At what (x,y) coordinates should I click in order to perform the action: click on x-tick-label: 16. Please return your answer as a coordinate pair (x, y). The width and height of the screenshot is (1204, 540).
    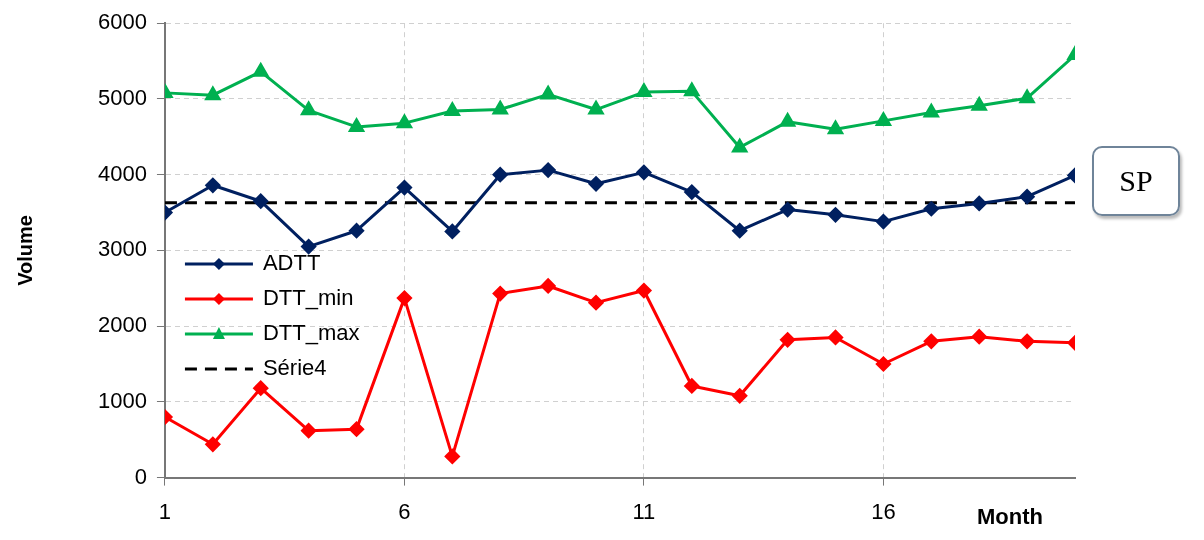
    Looking at the image, I should click on (883, 511).